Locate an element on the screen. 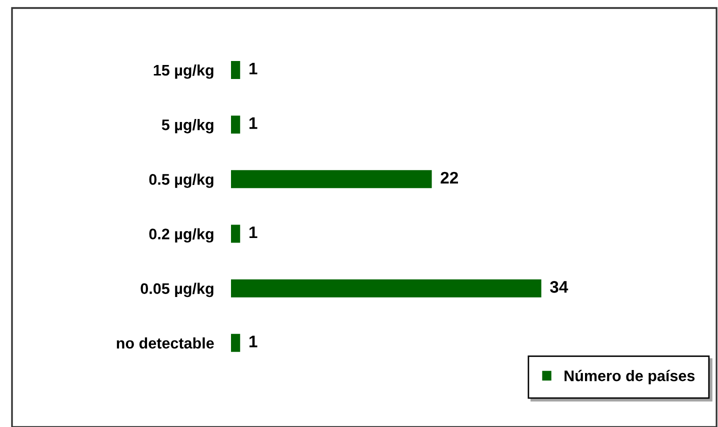 This screenshot has height=427, width=718. y-tick-label: 0.2 µg/kg is located at coordinates (181, 235).